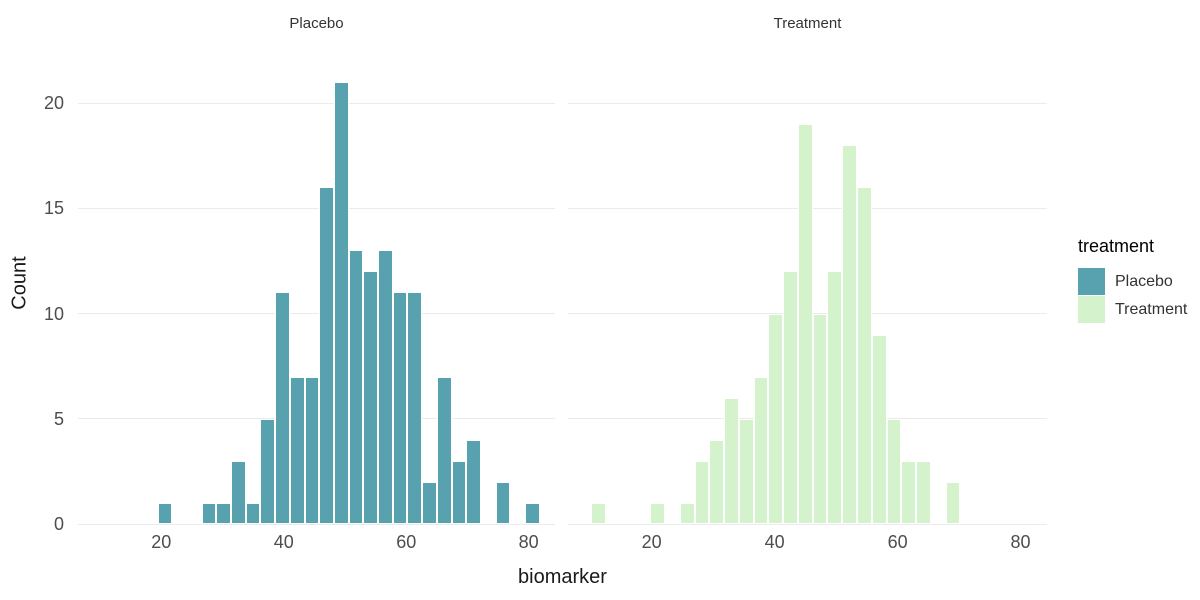 Image resolution: width=1200 pixels, height=600 pixels. Describe the element at coordinates (1116, 246) in the screenshot. I see `legend-title: treatment` at that location.